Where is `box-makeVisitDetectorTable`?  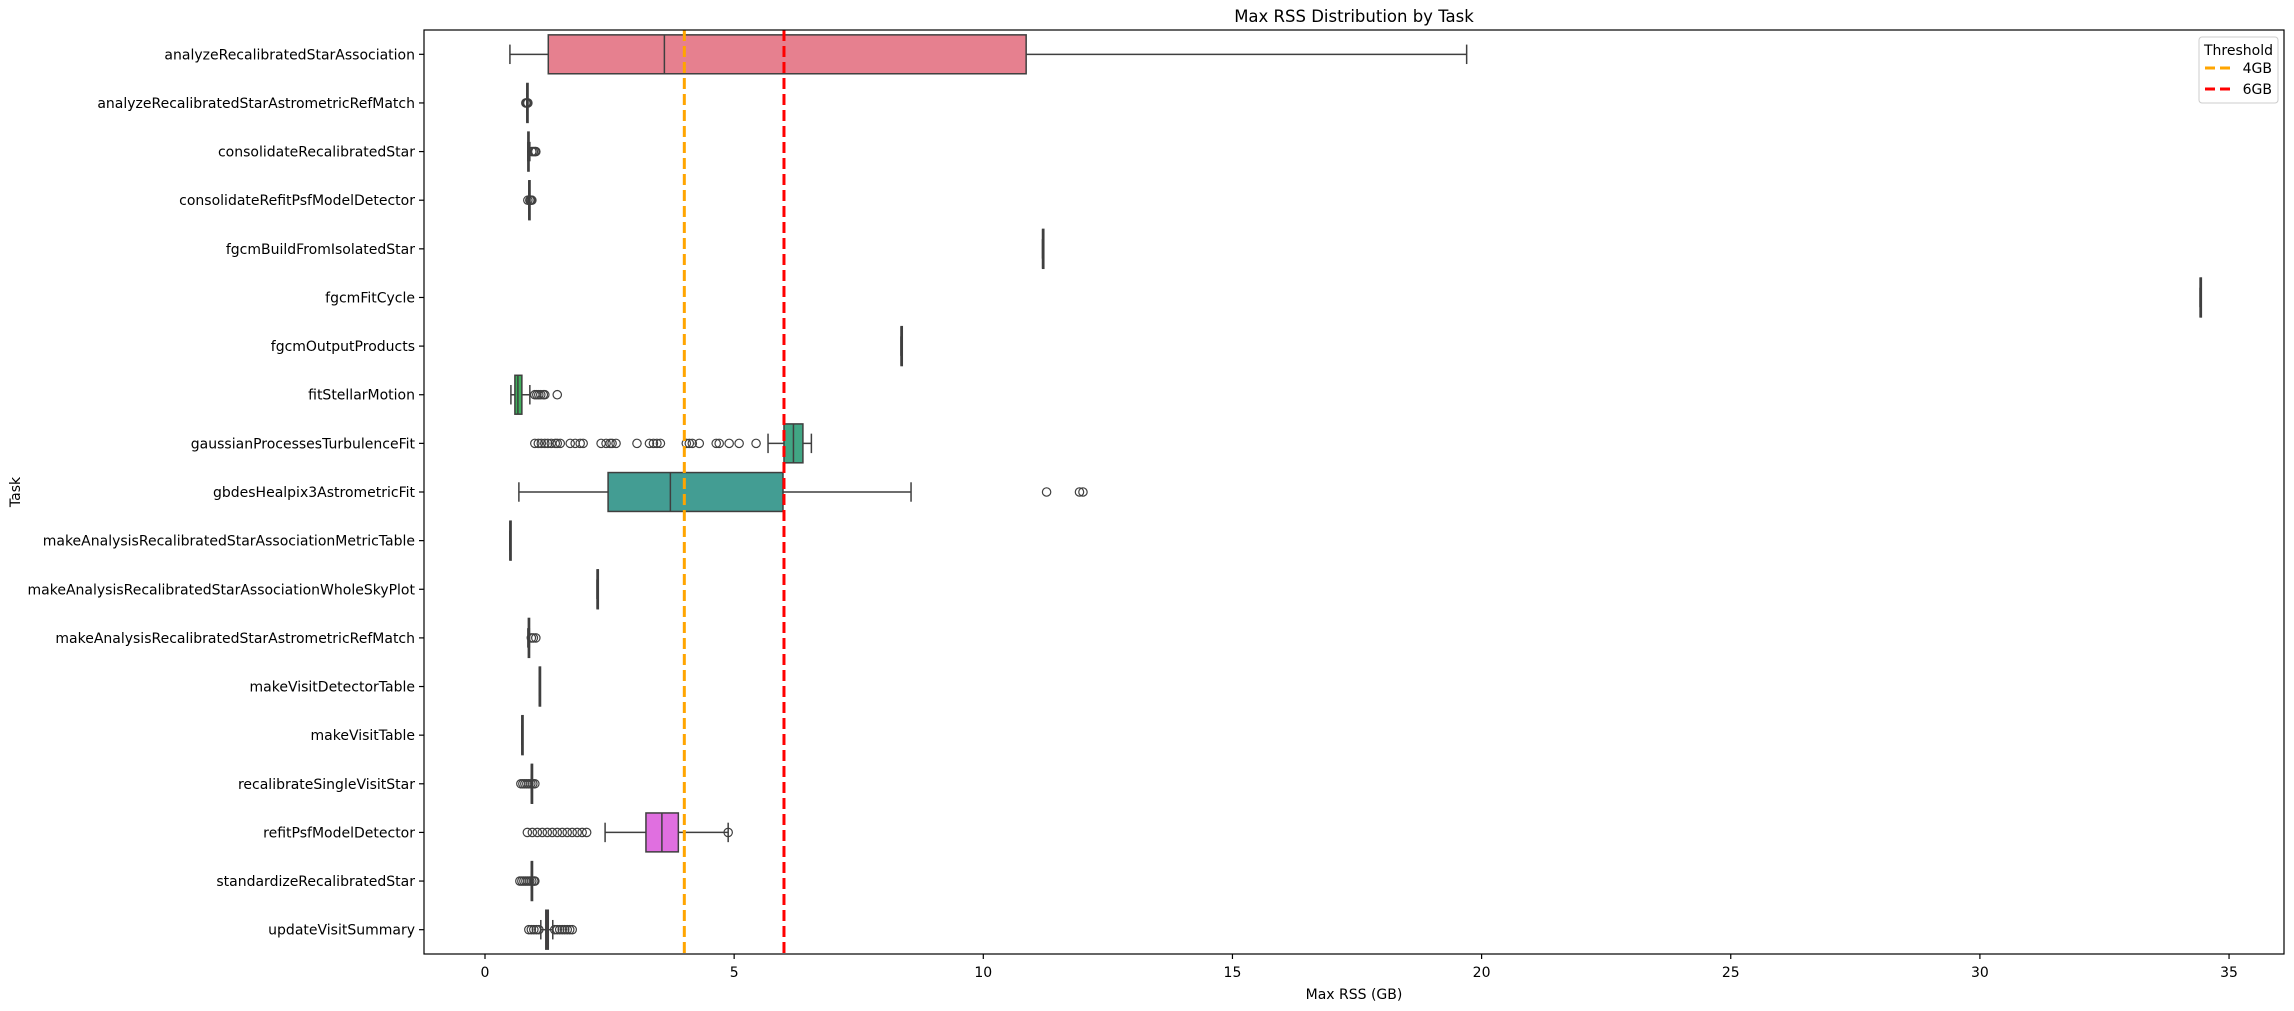
box-makeVisitDetectorTable is located at coordinates (540, 686).